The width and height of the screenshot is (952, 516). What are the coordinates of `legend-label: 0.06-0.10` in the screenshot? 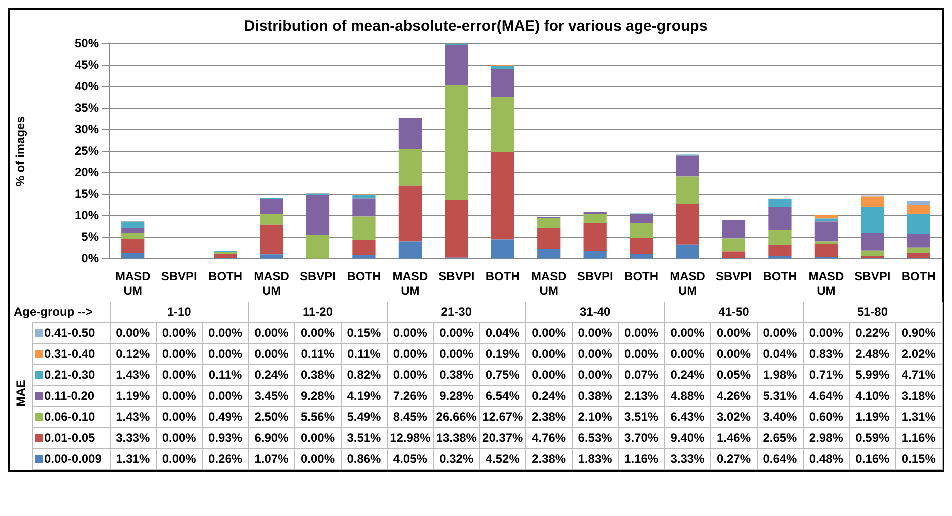 It's located at (70, 417).